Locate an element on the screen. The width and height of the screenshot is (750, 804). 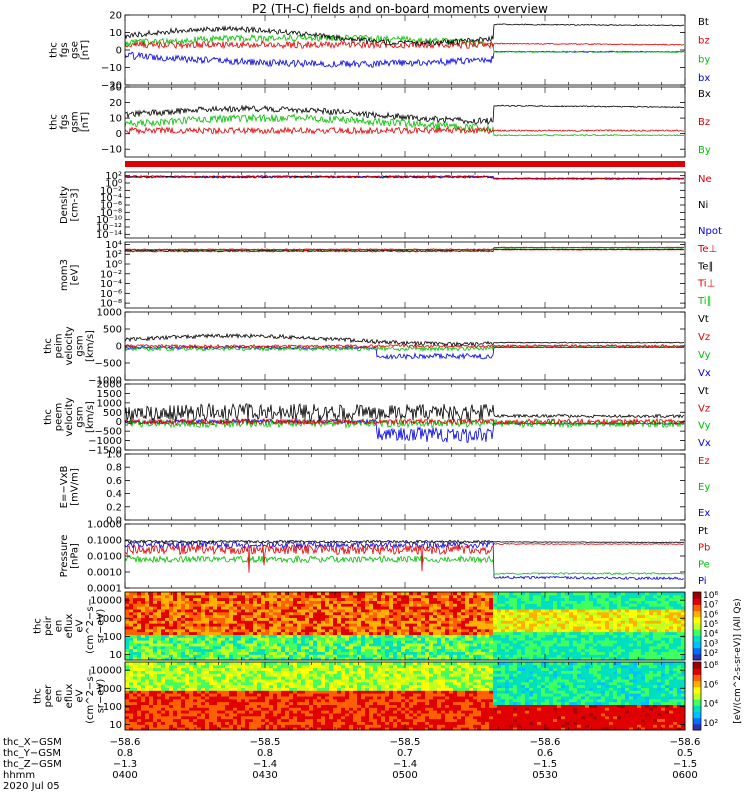
legend-Ni: Ni is located at coordinates (703, 205).